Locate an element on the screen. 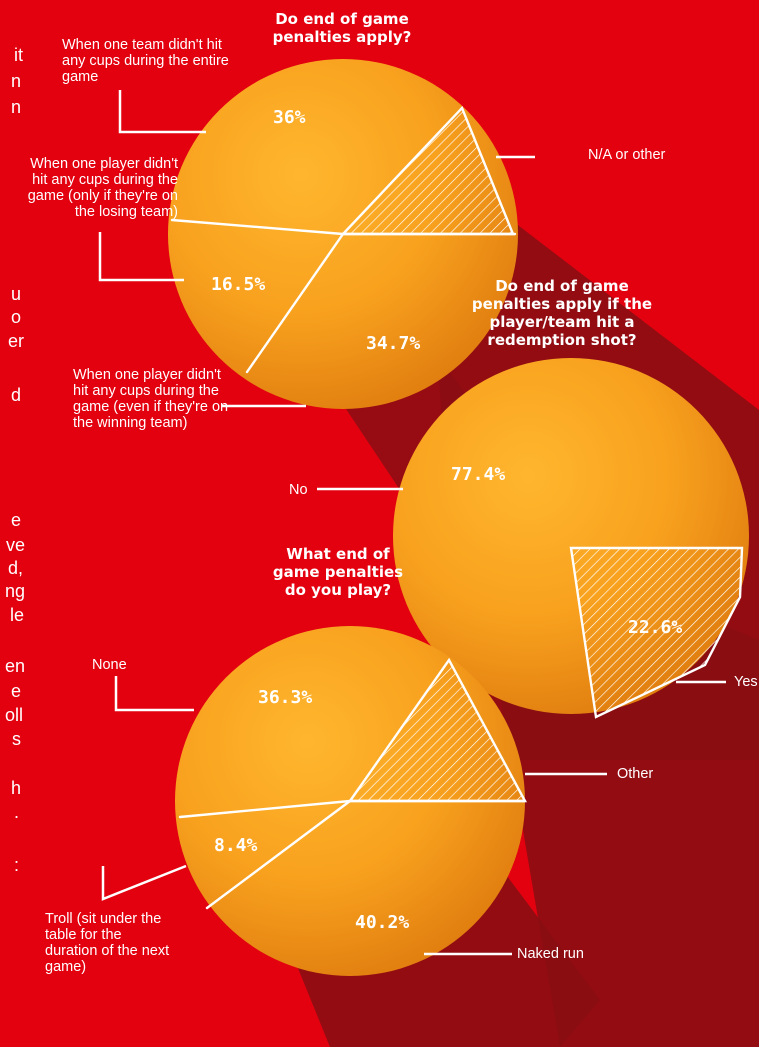 This screenshot has height=1047, width=759. edge-fragment: s is located at coordinates (16, 739).